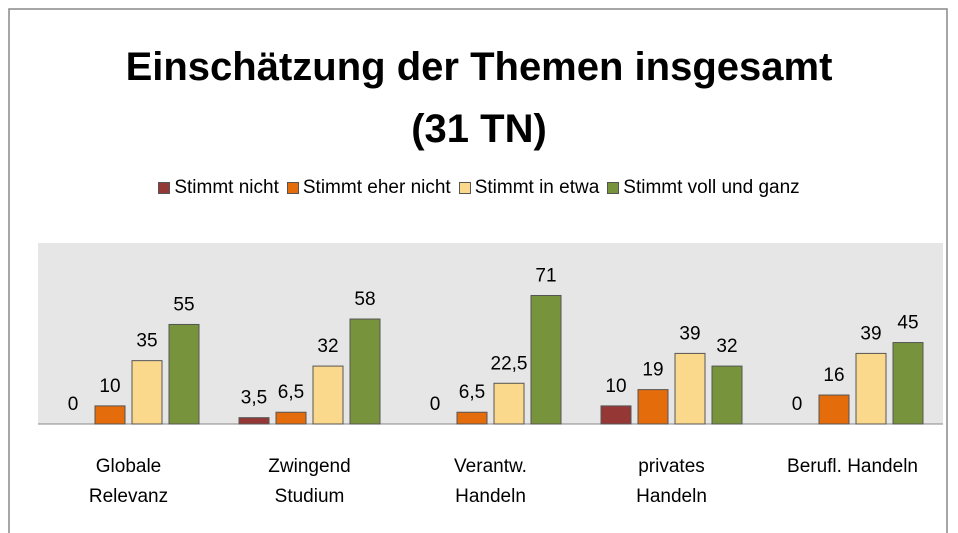  I want to click on value-label: 22,5, so click(509, 363).